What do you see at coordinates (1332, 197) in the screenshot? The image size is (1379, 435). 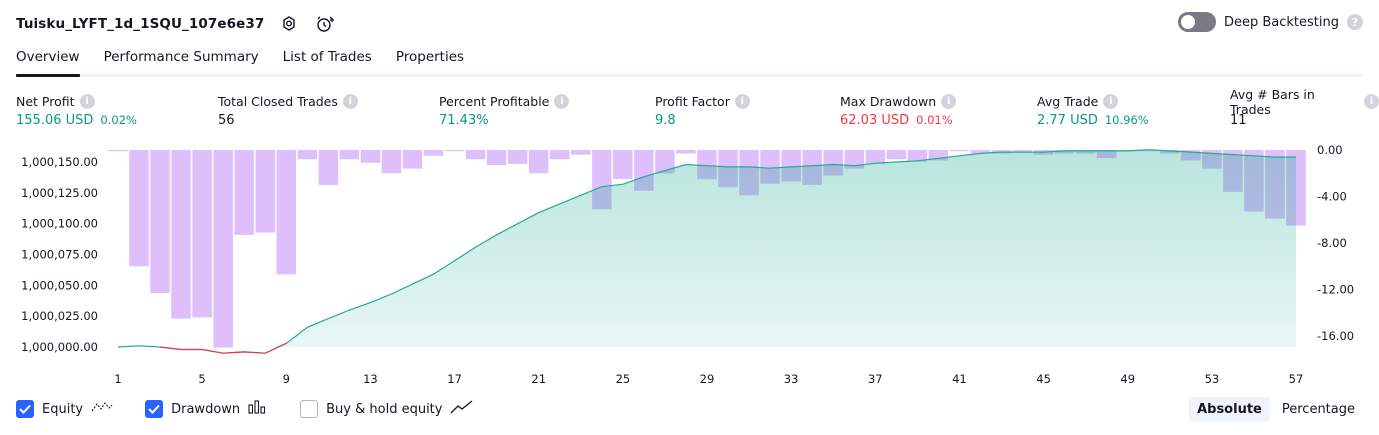 I see `right-axis-tick: -4.00` at bounding box center [1332, 197].